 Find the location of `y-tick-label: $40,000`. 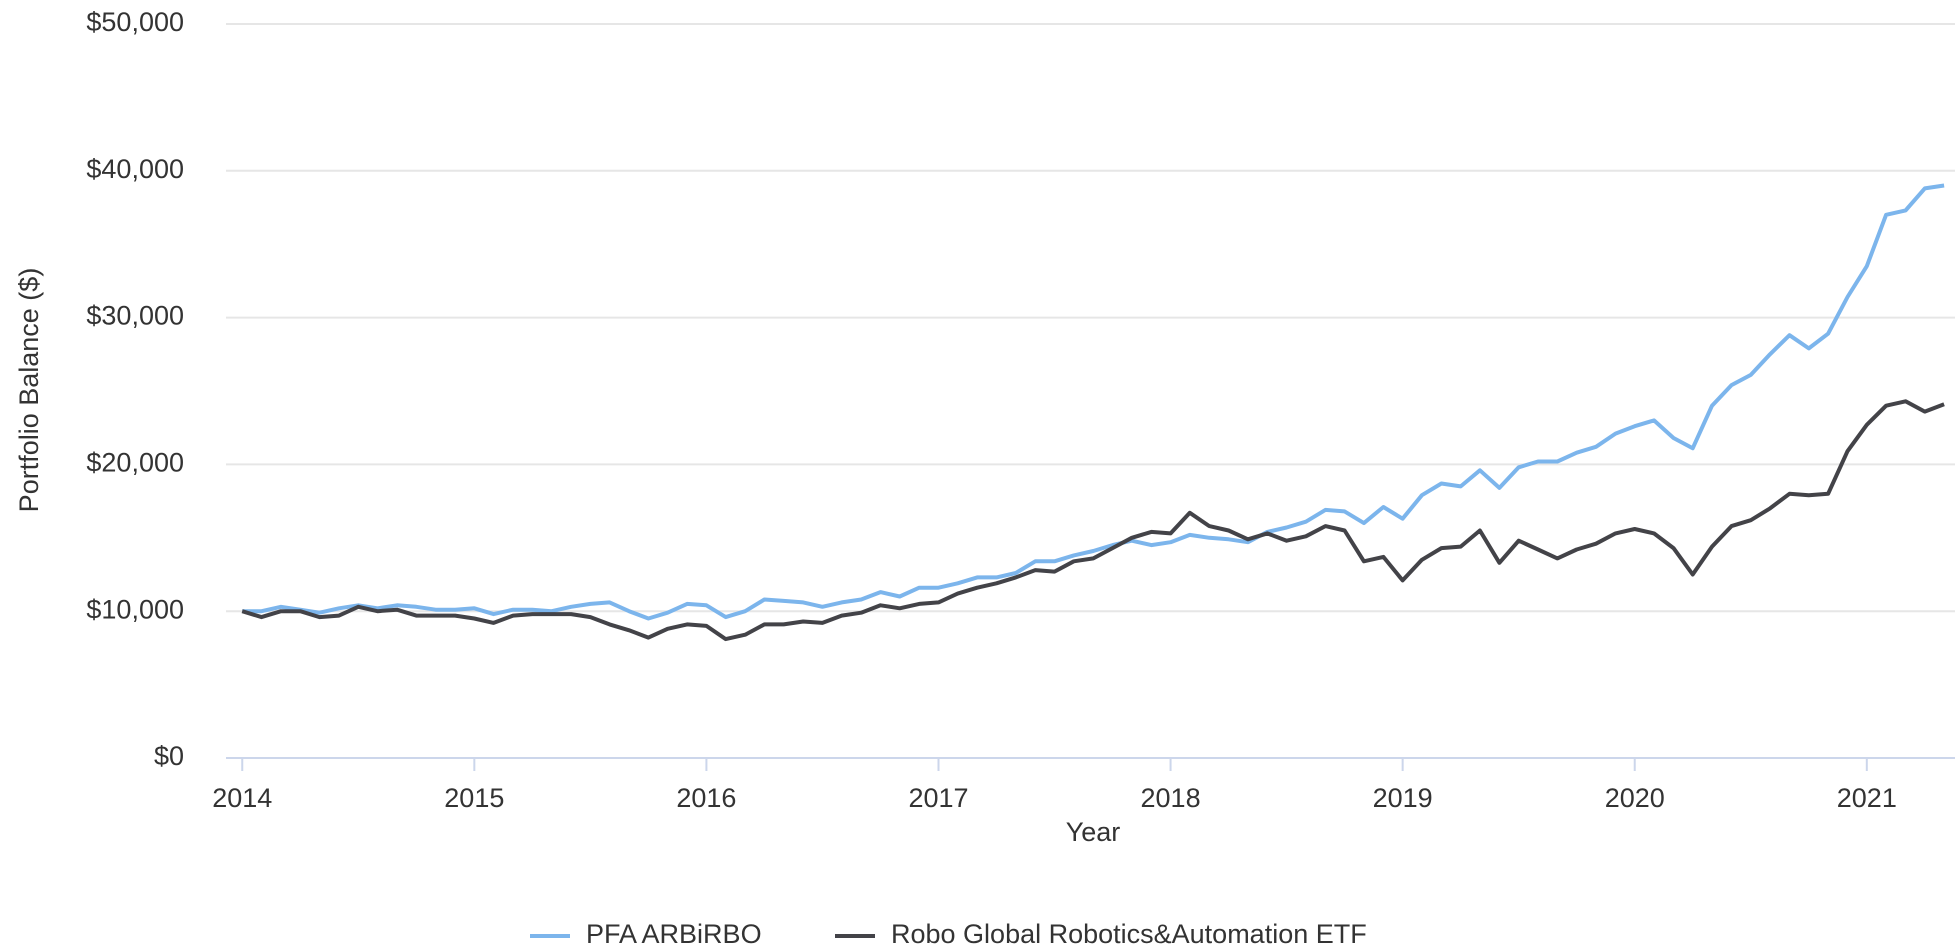

y-tick-label: $40,000 is located at coordinates (135, 169).